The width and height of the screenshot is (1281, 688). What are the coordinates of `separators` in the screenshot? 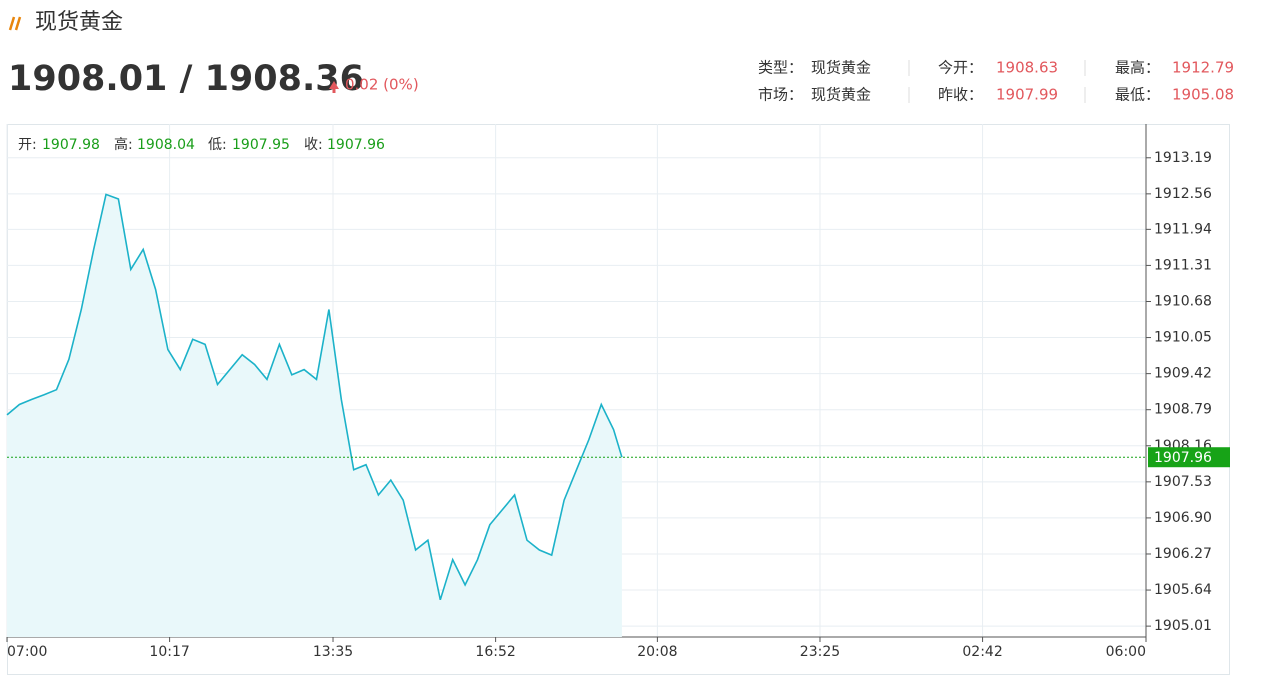 It's located at (997, 81).